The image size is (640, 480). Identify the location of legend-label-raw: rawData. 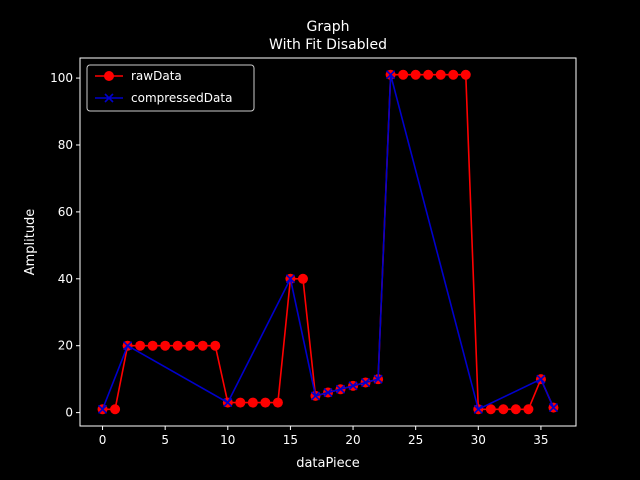
(156, 76).